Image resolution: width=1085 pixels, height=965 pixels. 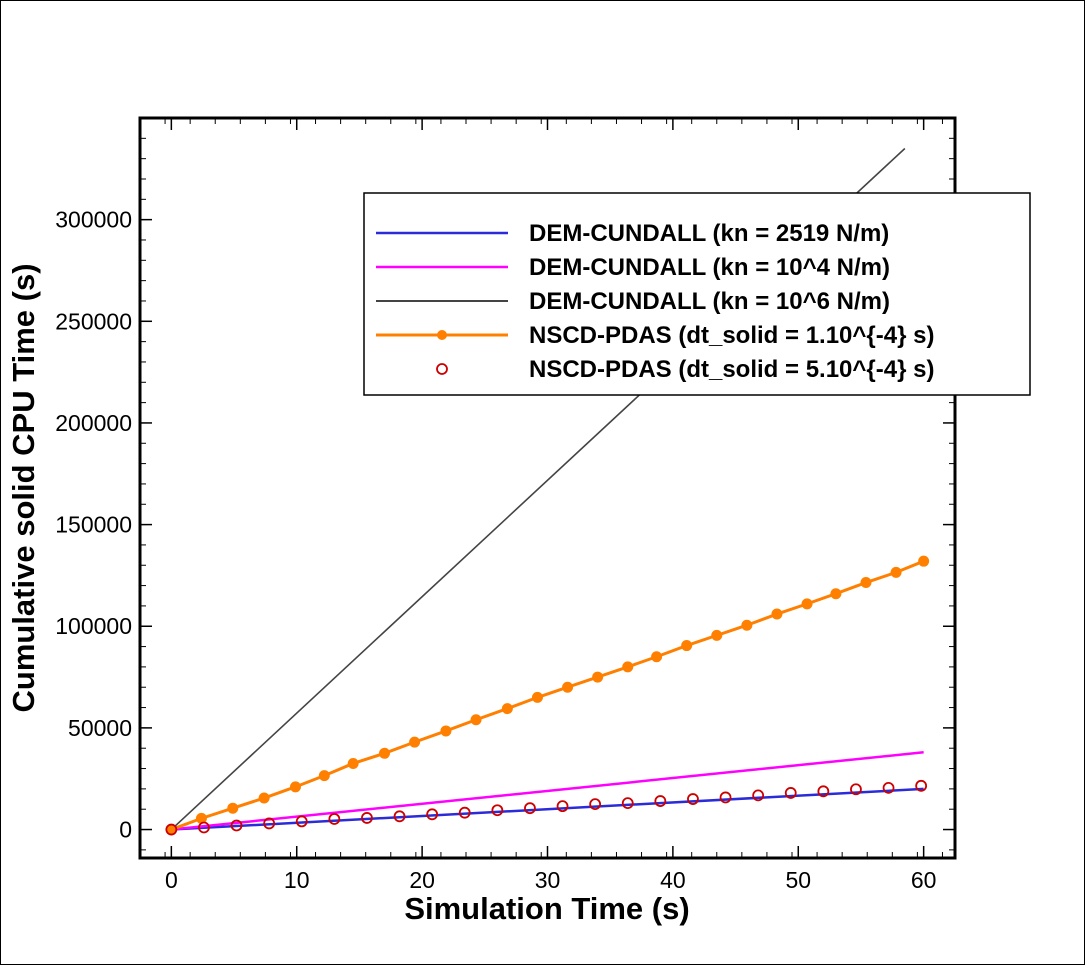 What do you see at coordinates (709, 267) in the screenshot?
I see `legend-label-2: DEM-CUNDALL (kn = 10^4 N/m)` at bounding box center [709, 267].